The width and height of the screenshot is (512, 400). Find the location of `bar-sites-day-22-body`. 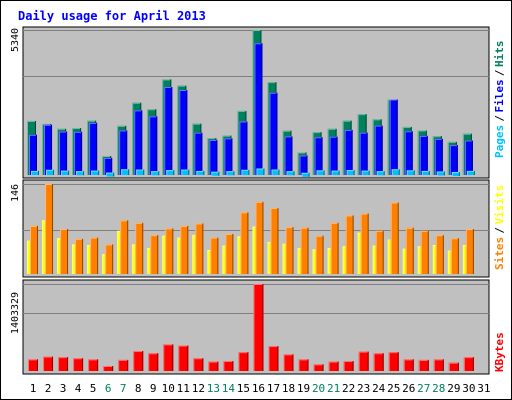

bar-sites-day-22-body is located at coordinates (349, 244).